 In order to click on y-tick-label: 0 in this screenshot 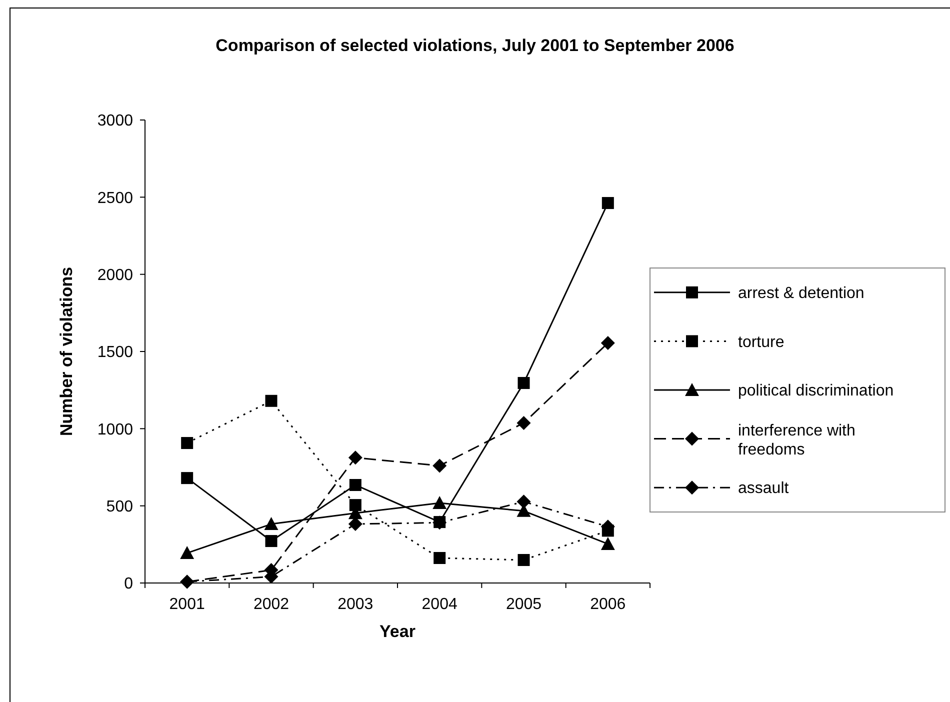, I will do `click(129, 584)`.